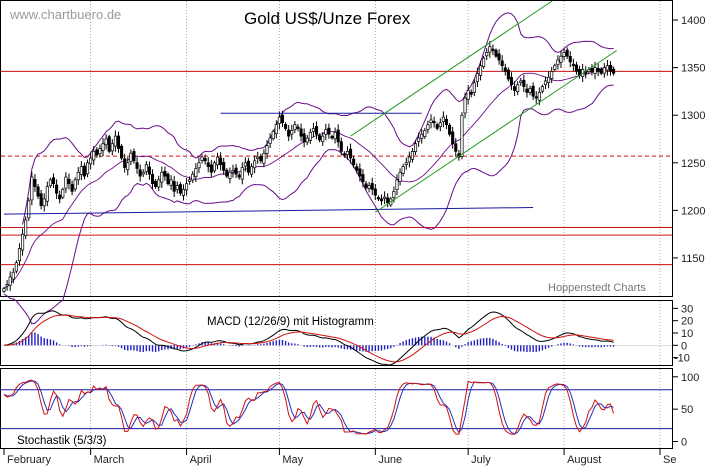 This screenshot has width=723, height=466. What do you see at coordinates (584, 460) in the screenshot?
I see `month-label: August` at bounding box center [584, 460].